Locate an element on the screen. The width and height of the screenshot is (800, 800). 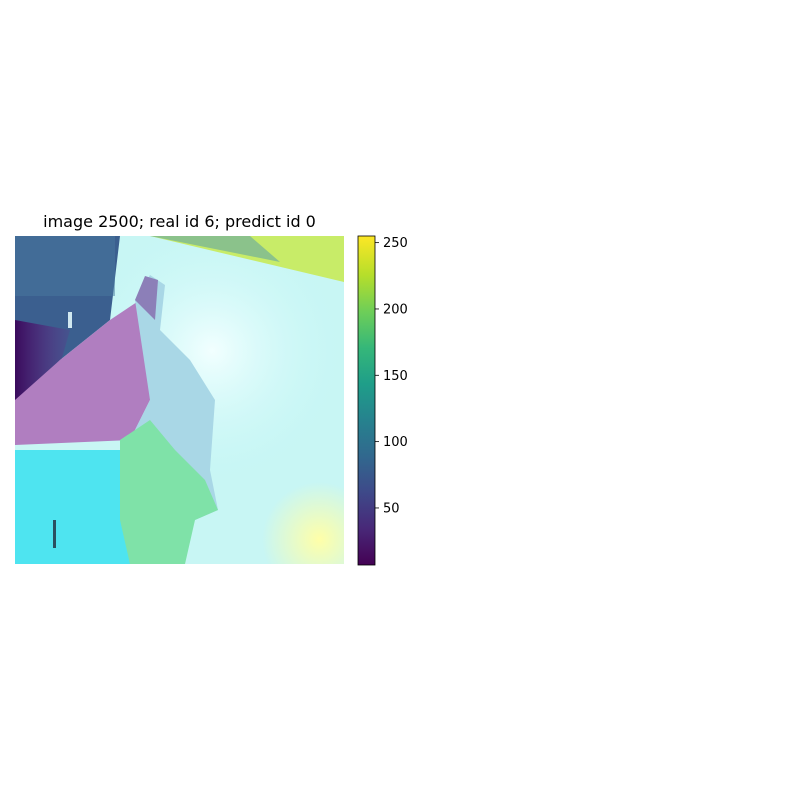
colorbar-tick-label: 150 is located at coordinates (395, 376).